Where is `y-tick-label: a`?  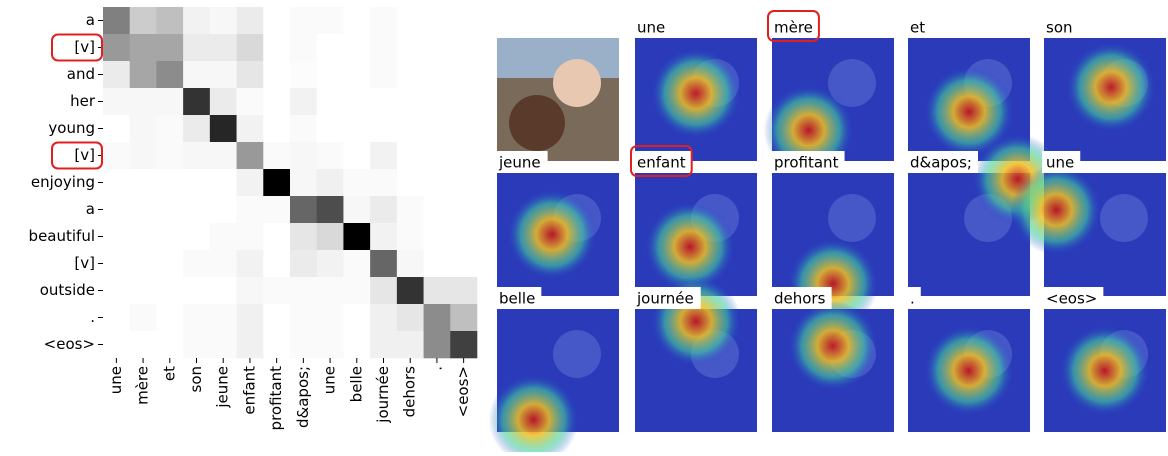
y-tick-label: a is located at coordinates (90, 20).